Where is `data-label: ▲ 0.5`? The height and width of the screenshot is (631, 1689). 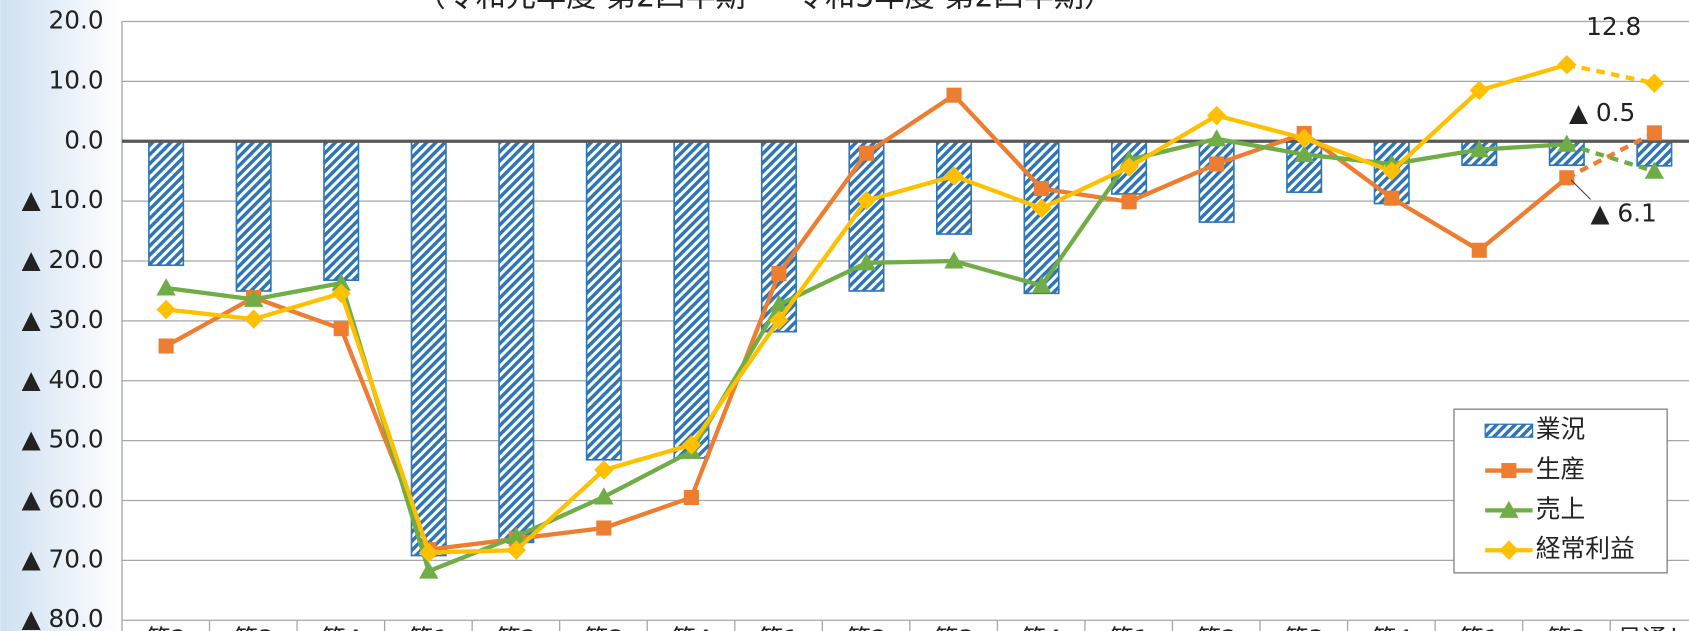 data-label: ▲ 0.5 is located at coordinates (1602, 112).